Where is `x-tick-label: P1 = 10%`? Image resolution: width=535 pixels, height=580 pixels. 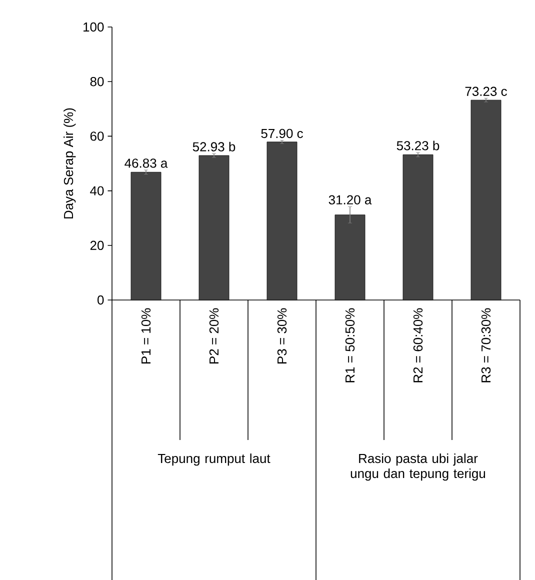
x-tick-label: P1 = 10% is located at coordinates (146, 336).